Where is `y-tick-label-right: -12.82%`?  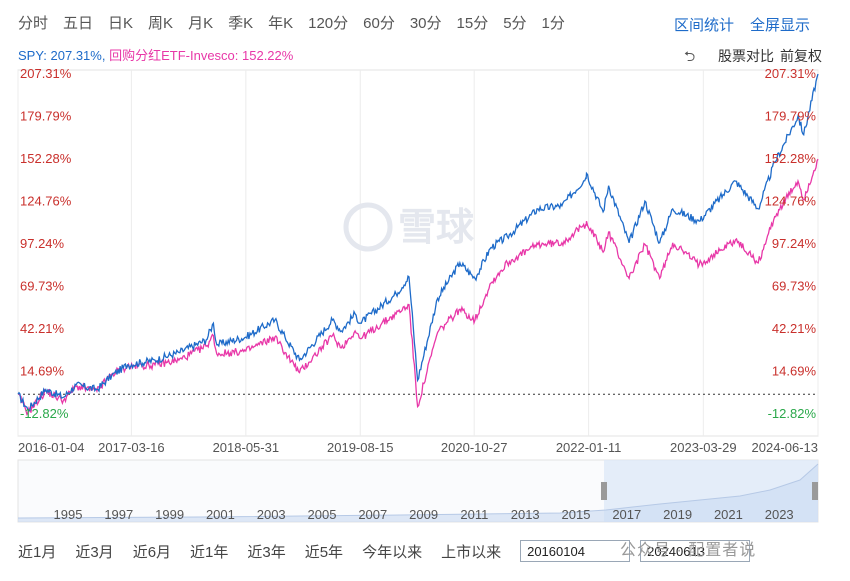
y-tick-label-right: -12.82% is located at coordinates (792, 413).